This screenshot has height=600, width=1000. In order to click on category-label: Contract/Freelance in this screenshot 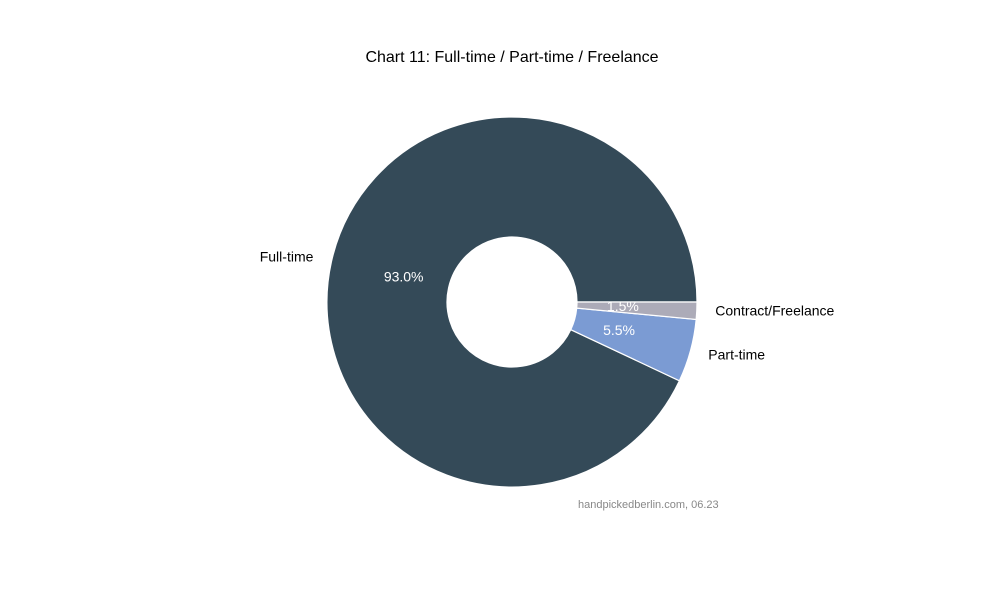, I will do `click(774, 310)`.